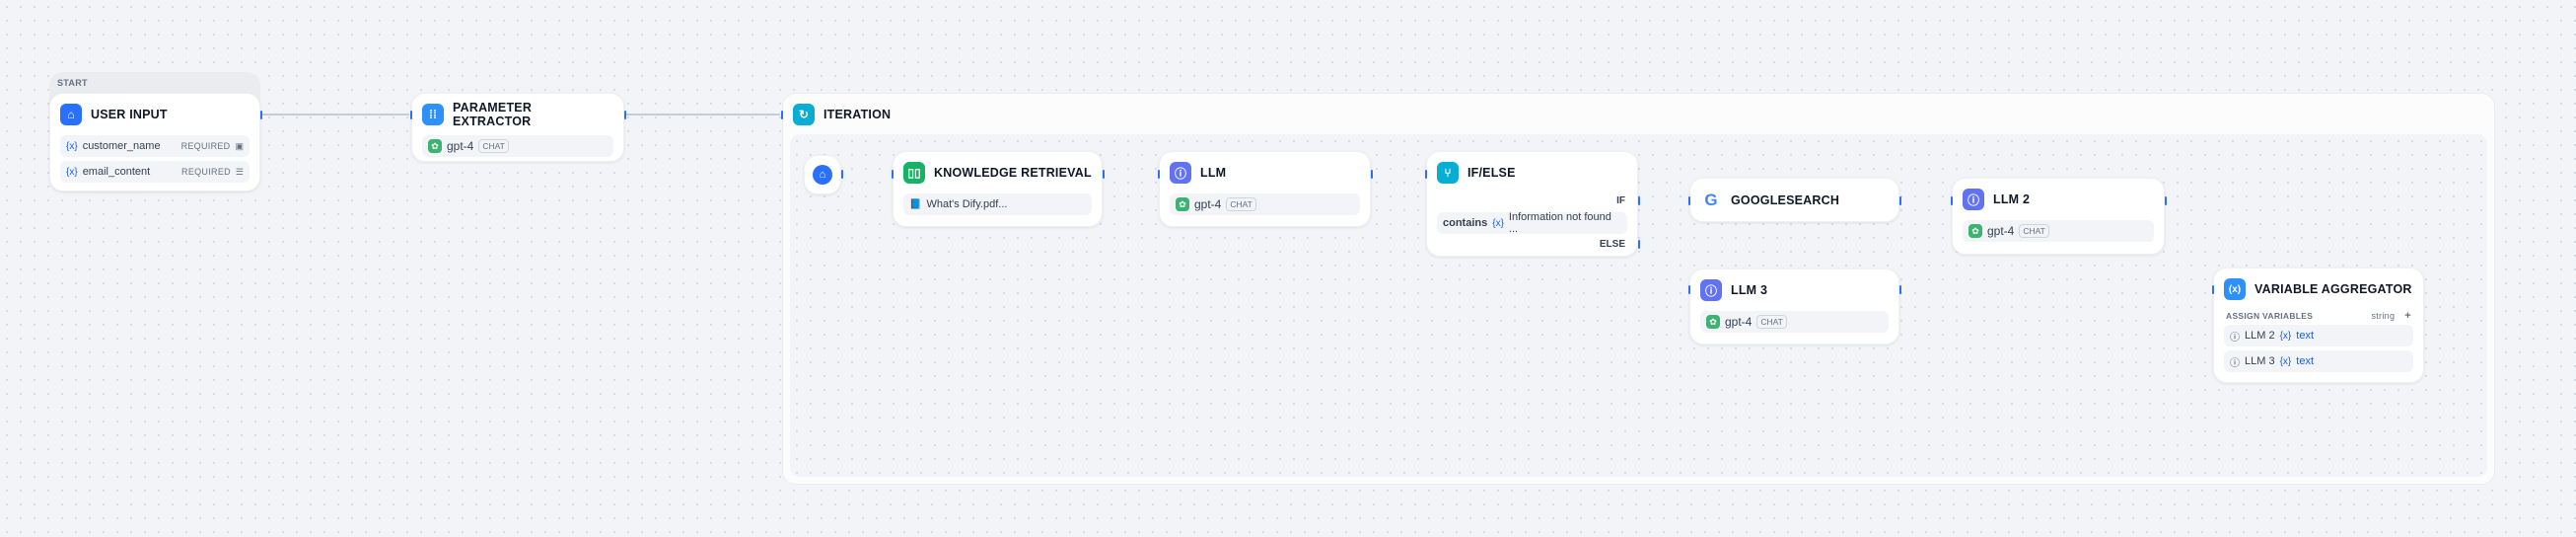  I want to click on assign-variables-header: ASSIGN VARIABLES string +, so click(2318, 316).